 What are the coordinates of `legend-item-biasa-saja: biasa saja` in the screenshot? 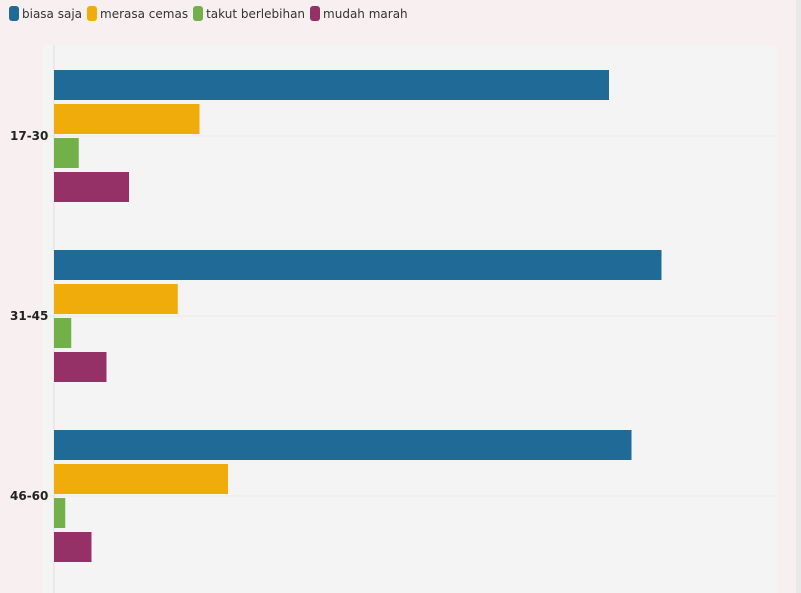 It's located at (45, 13).